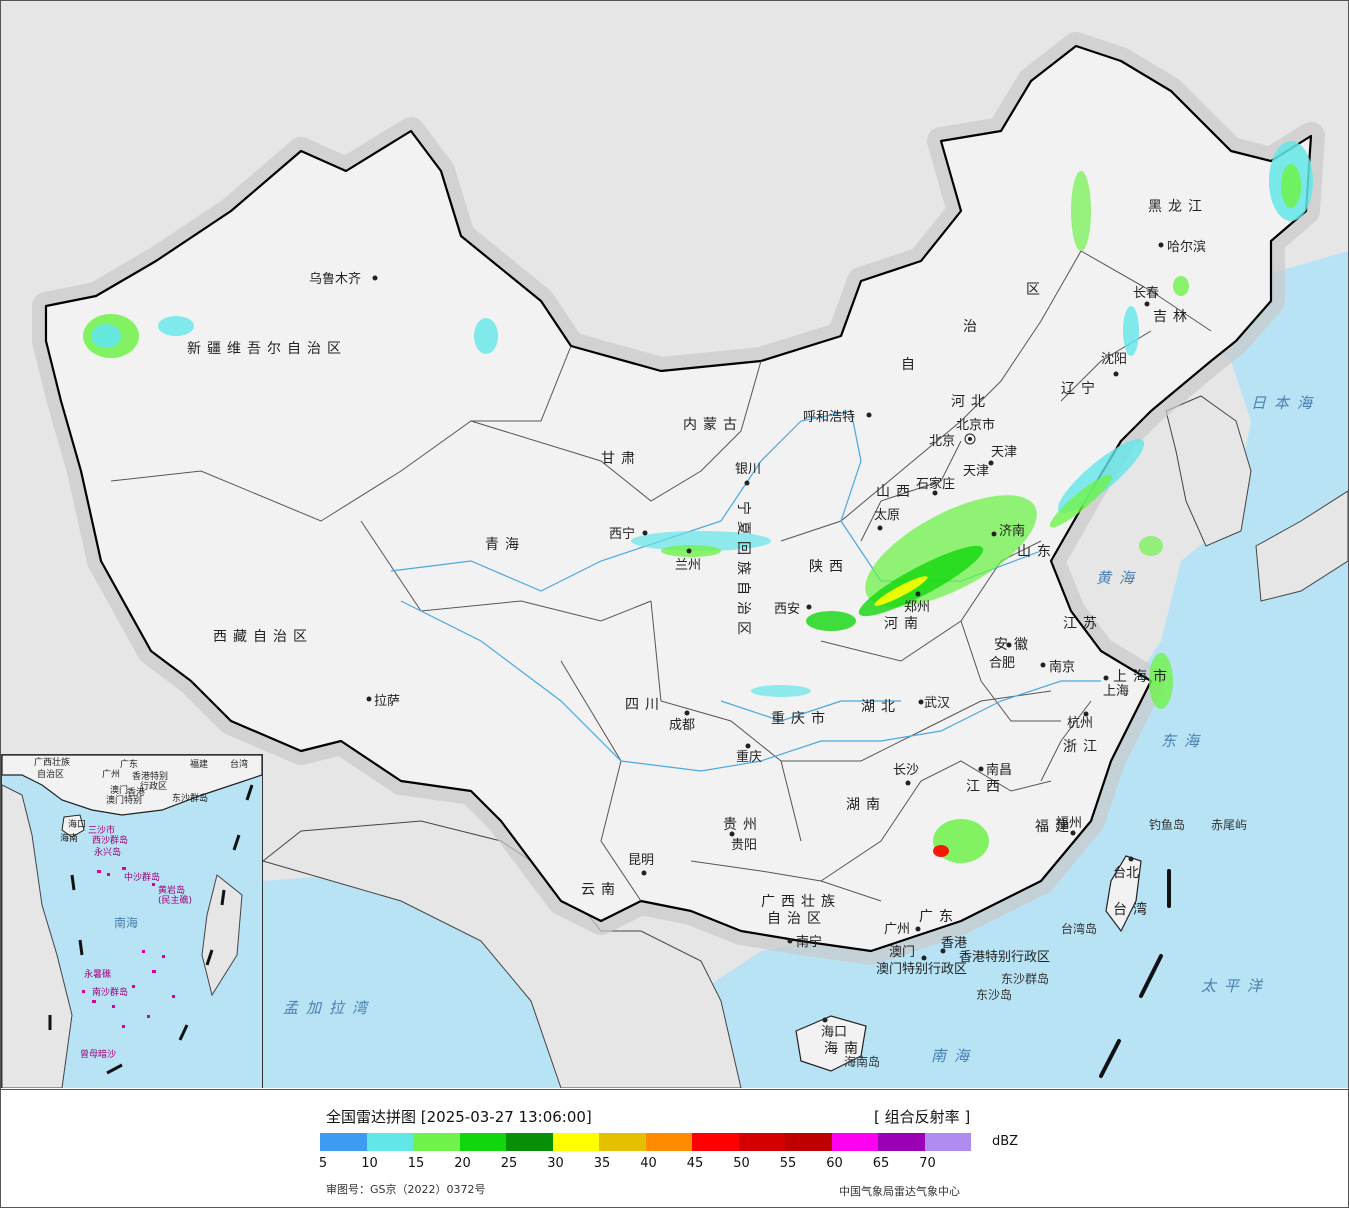  I want to click on legend-tick-label: 5, so click(323, 1163).